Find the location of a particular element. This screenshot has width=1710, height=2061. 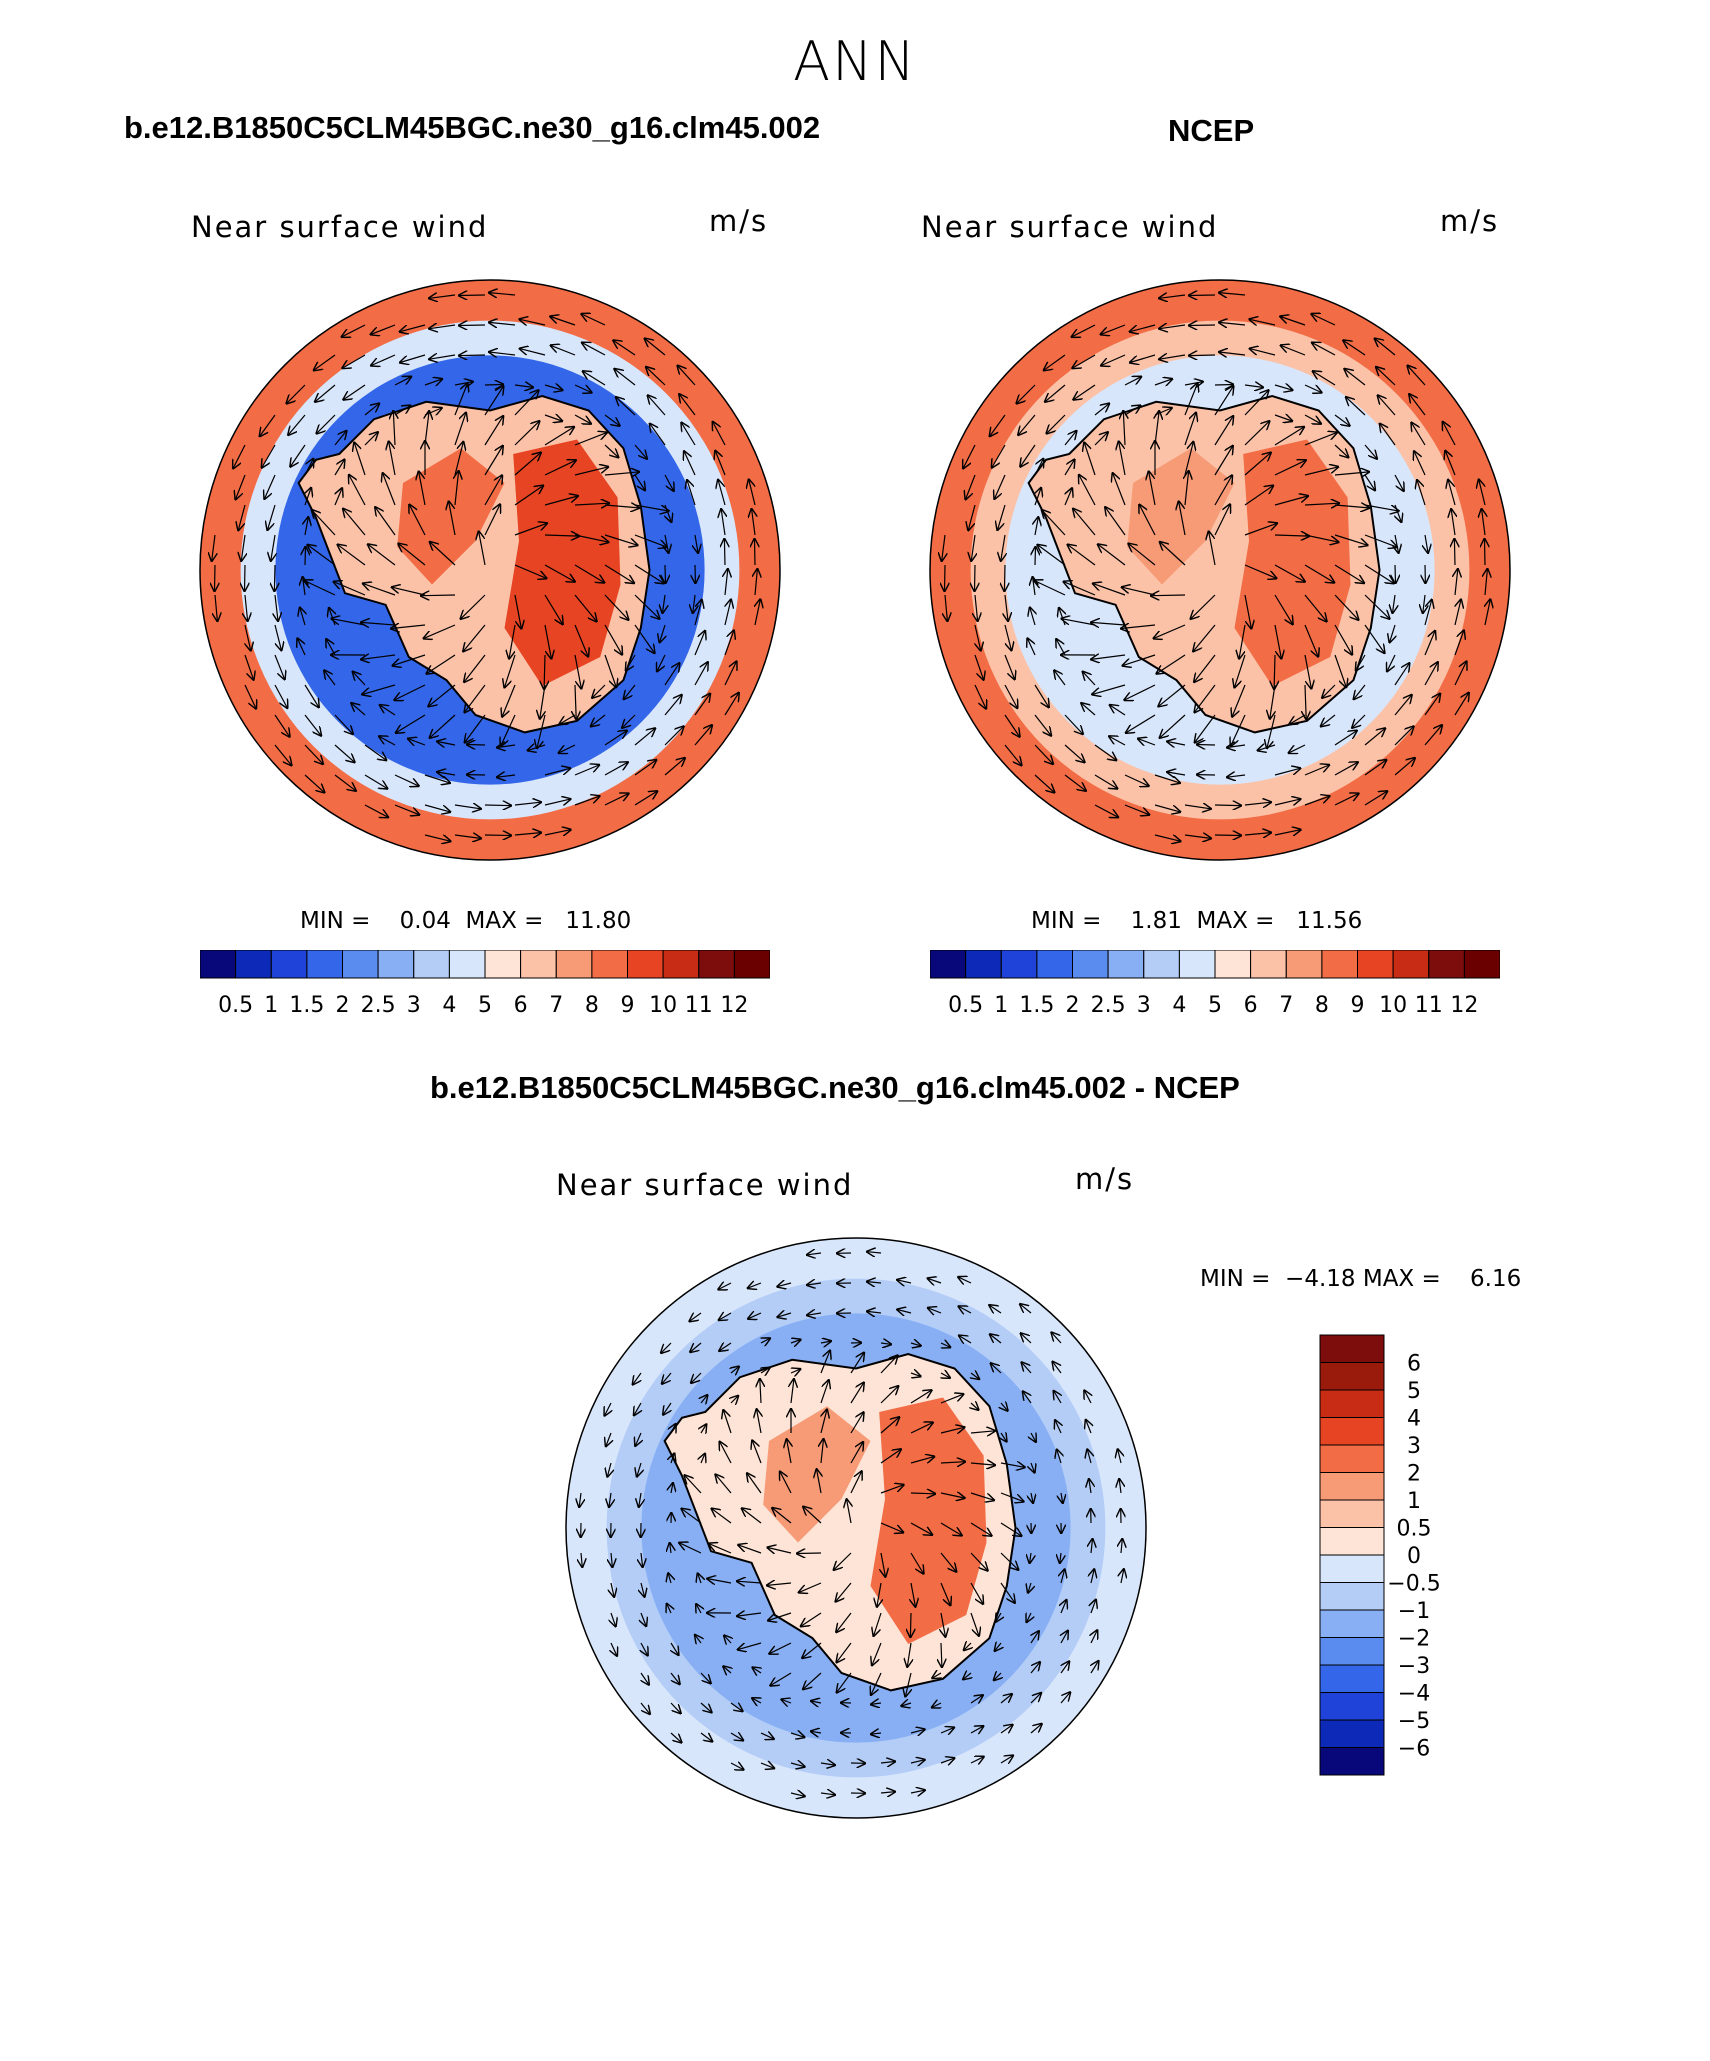

colorbar-tick-label: 11 is located at coordinates (1429, 1005).